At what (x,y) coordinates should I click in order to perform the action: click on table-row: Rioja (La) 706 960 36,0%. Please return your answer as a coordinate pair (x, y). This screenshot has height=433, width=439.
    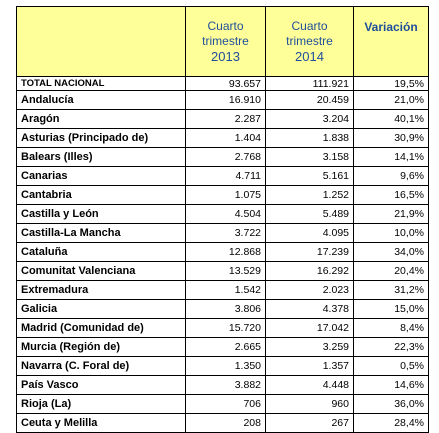
    Looking at the image, I should click on (222, 404).